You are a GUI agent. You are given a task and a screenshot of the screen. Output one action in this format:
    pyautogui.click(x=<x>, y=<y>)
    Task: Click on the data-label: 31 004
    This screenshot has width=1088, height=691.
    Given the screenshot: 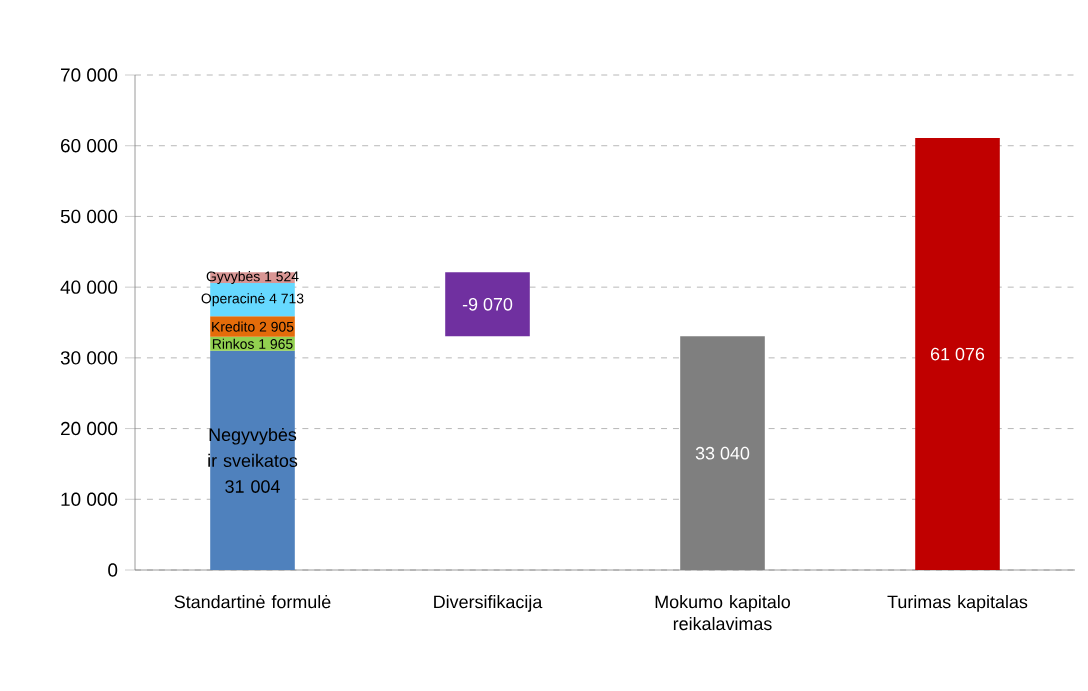 What is the action you would take?
    pyautogui.click(x=252, y=486)
    